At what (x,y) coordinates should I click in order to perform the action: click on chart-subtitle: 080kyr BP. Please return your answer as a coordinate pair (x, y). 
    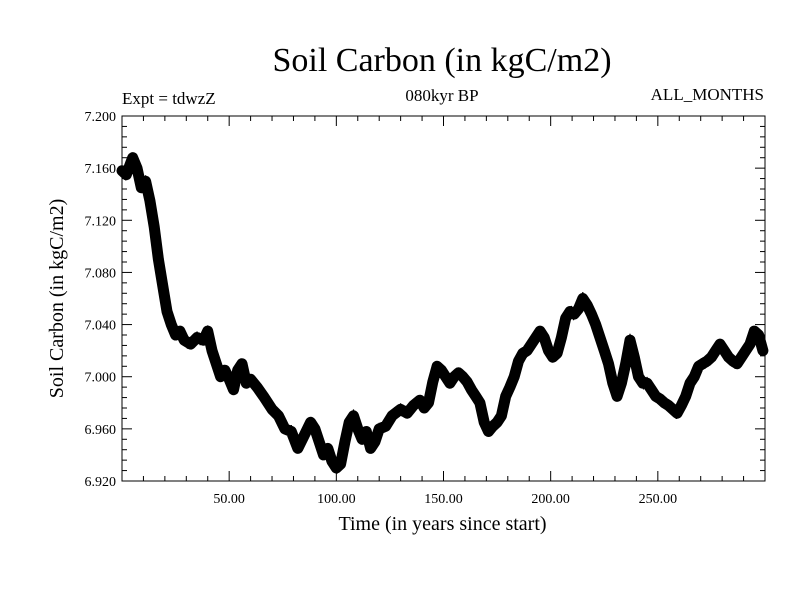
    Looking at the image, I should click on (442, 95).